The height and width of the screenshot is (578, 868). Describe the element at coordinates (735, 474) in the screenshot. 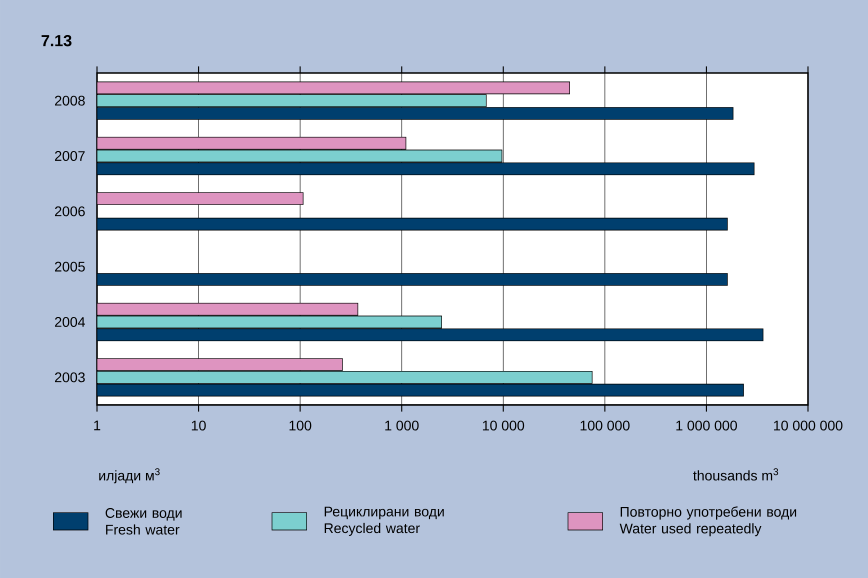

I see `x-axis-title: thousands m$^{3}$` at that location.